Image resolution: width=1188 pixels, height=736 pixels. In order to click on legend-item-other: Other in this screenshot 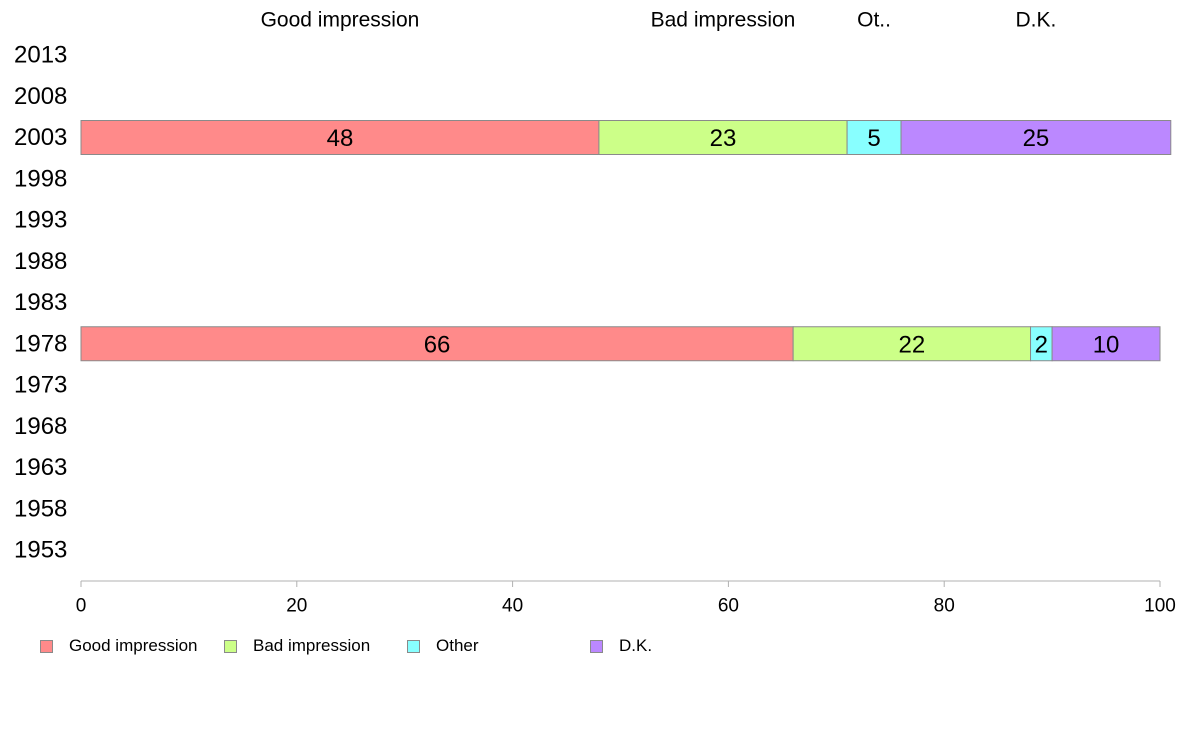, I will do `click(443, 646)`.